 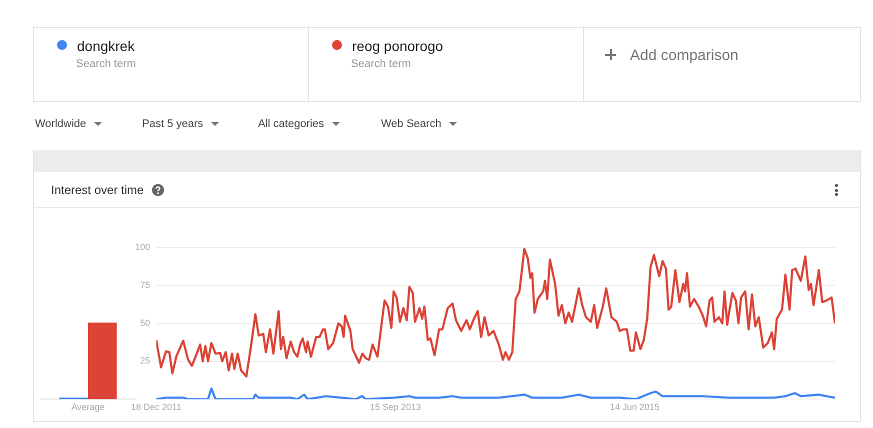 What do you see at coordinates (60, 124) in the screenshot?
I see `text: Worldwide` at bounding box center [60, 124].